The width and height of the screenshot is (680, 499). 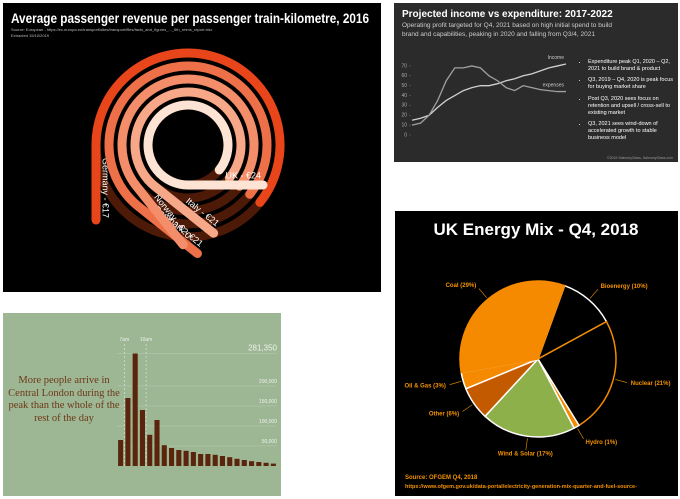 I want to click on series-label: expenses, so click(x=554, y=86).